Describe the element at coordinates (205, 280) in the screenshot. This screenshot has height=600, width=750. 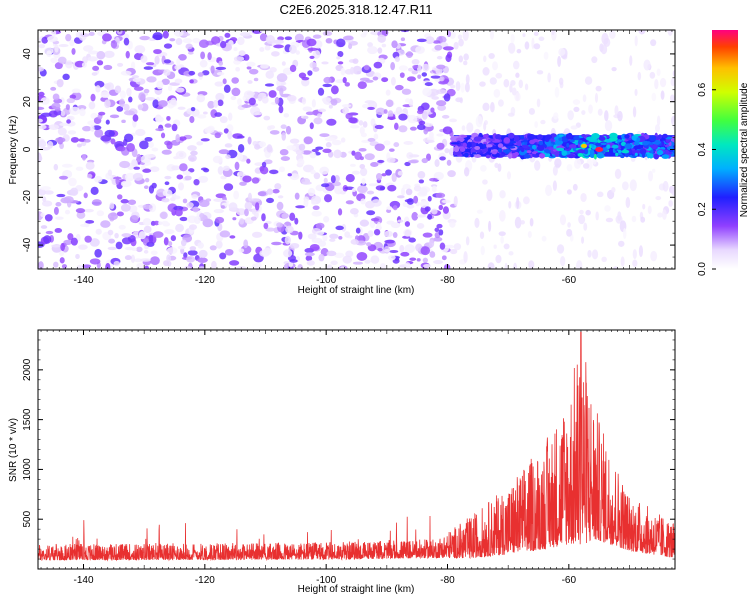
I see `heatmap-xtick-label: -120` at that location.